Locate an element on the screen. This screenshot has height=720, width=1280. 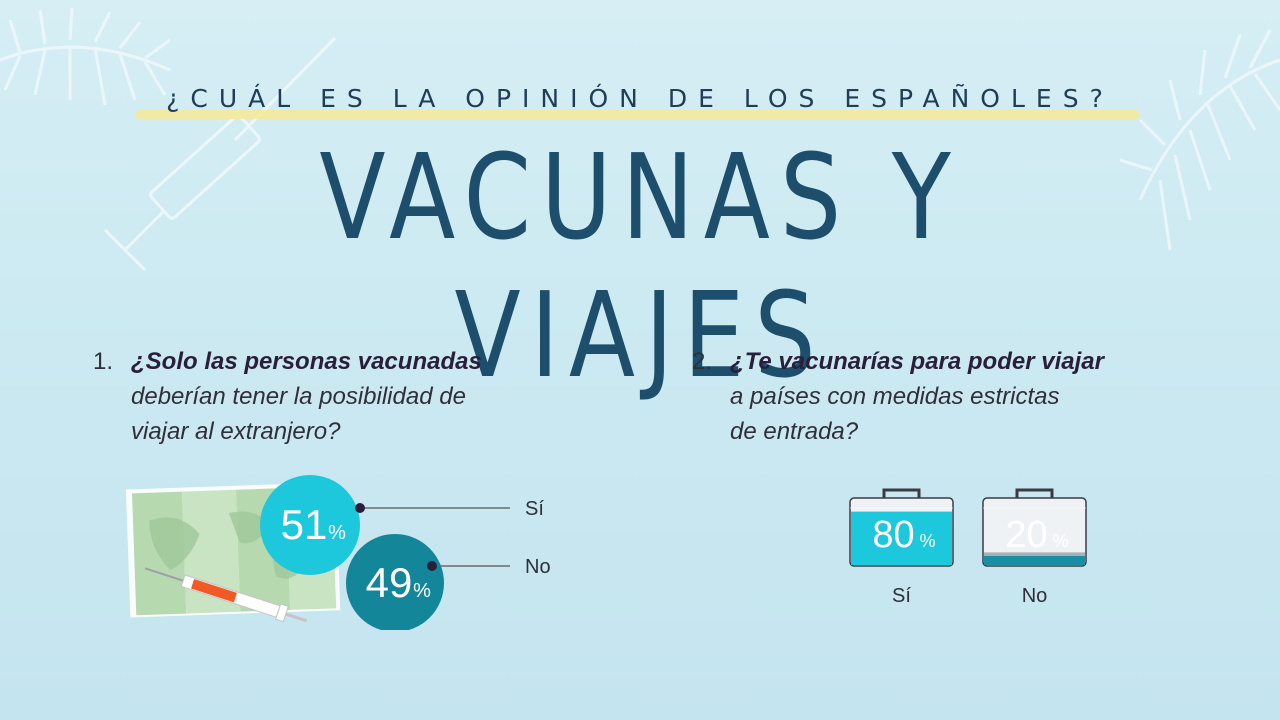
question-2-bold: ¿Te vacunarías para poder viajar is located at coordinates (917, 361).